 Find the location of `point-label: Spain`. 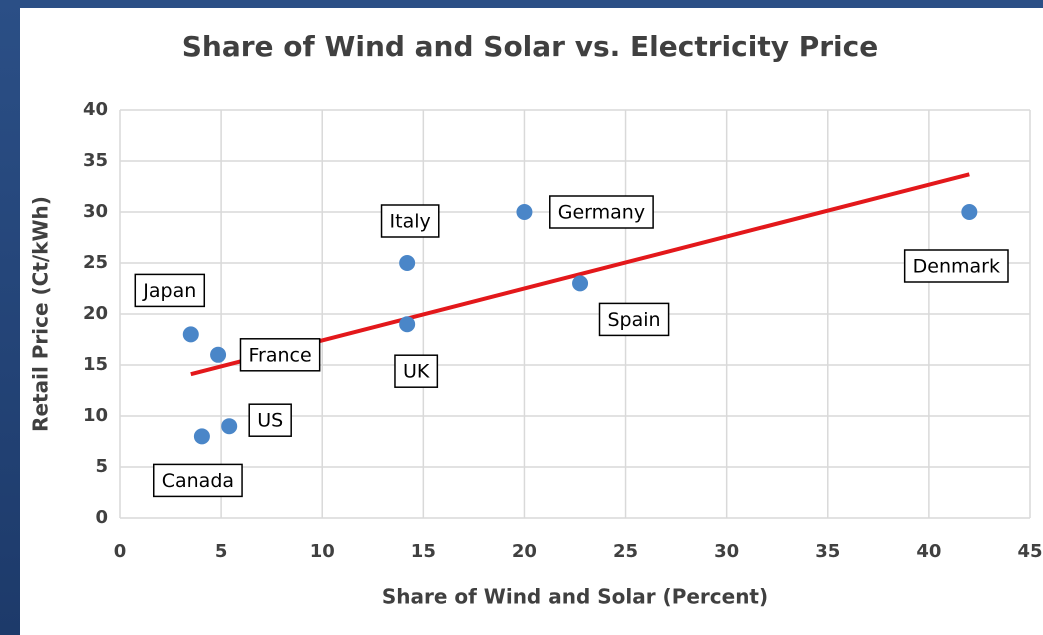

point-label: Spain is located at coordinates (634, 320).